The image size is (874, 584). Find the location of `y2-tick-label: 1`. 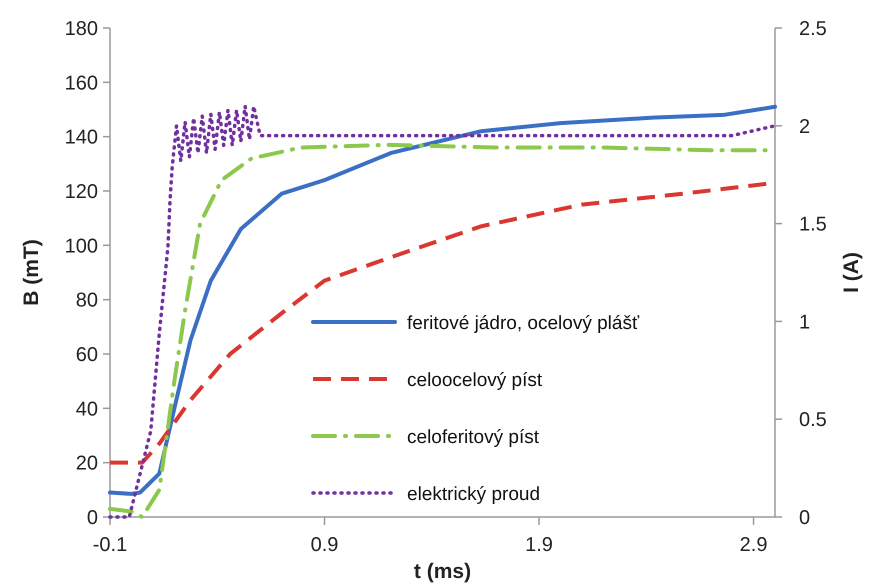

y2-tick-label: 1 is located at coordinates (804, 322).